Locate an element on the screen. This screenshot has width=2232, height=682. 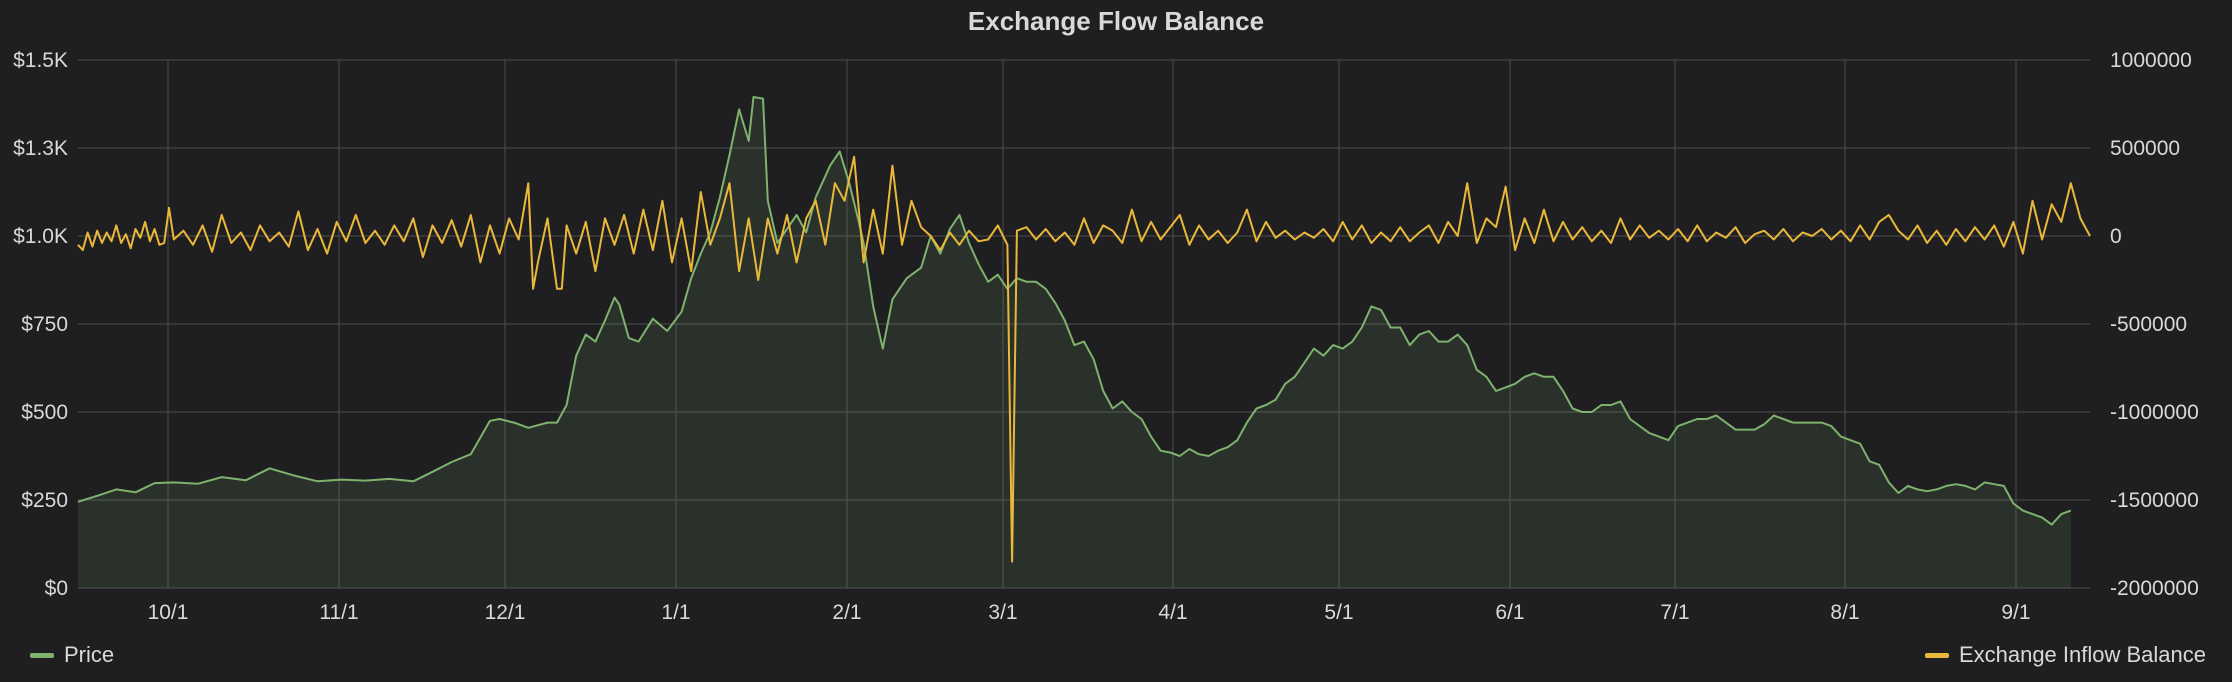
x-tick-label: 5/1 is located at coordinates (1338, 612).